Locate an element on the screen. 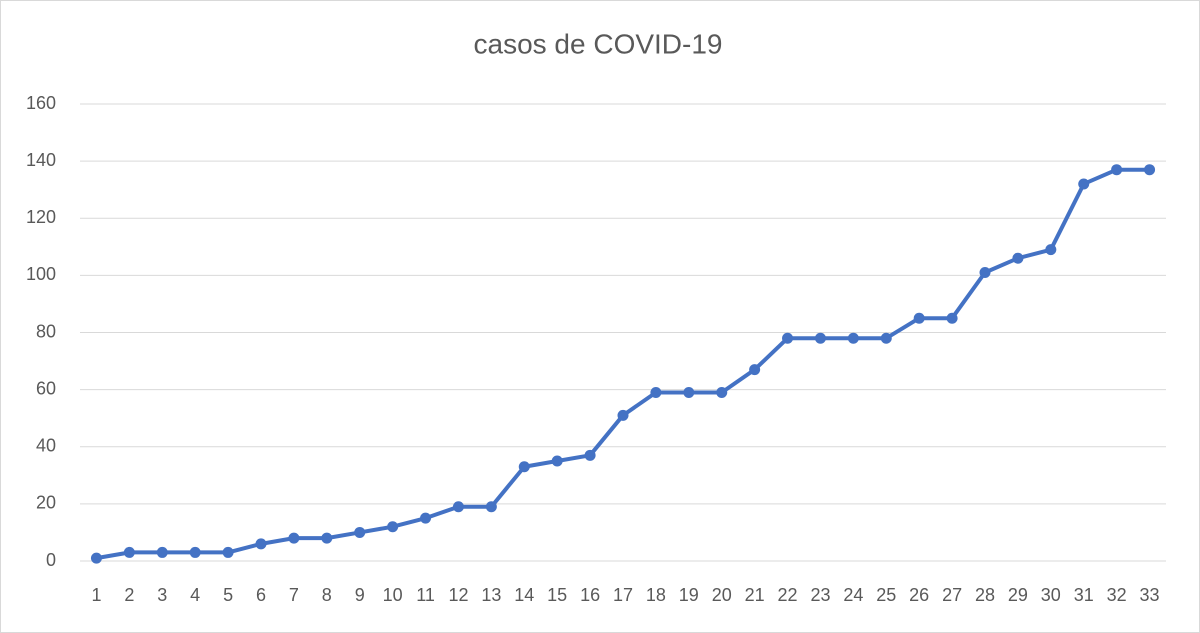 The image size is (1200, 633). x-tick-label: 10 is located at coordinates (393, 595).